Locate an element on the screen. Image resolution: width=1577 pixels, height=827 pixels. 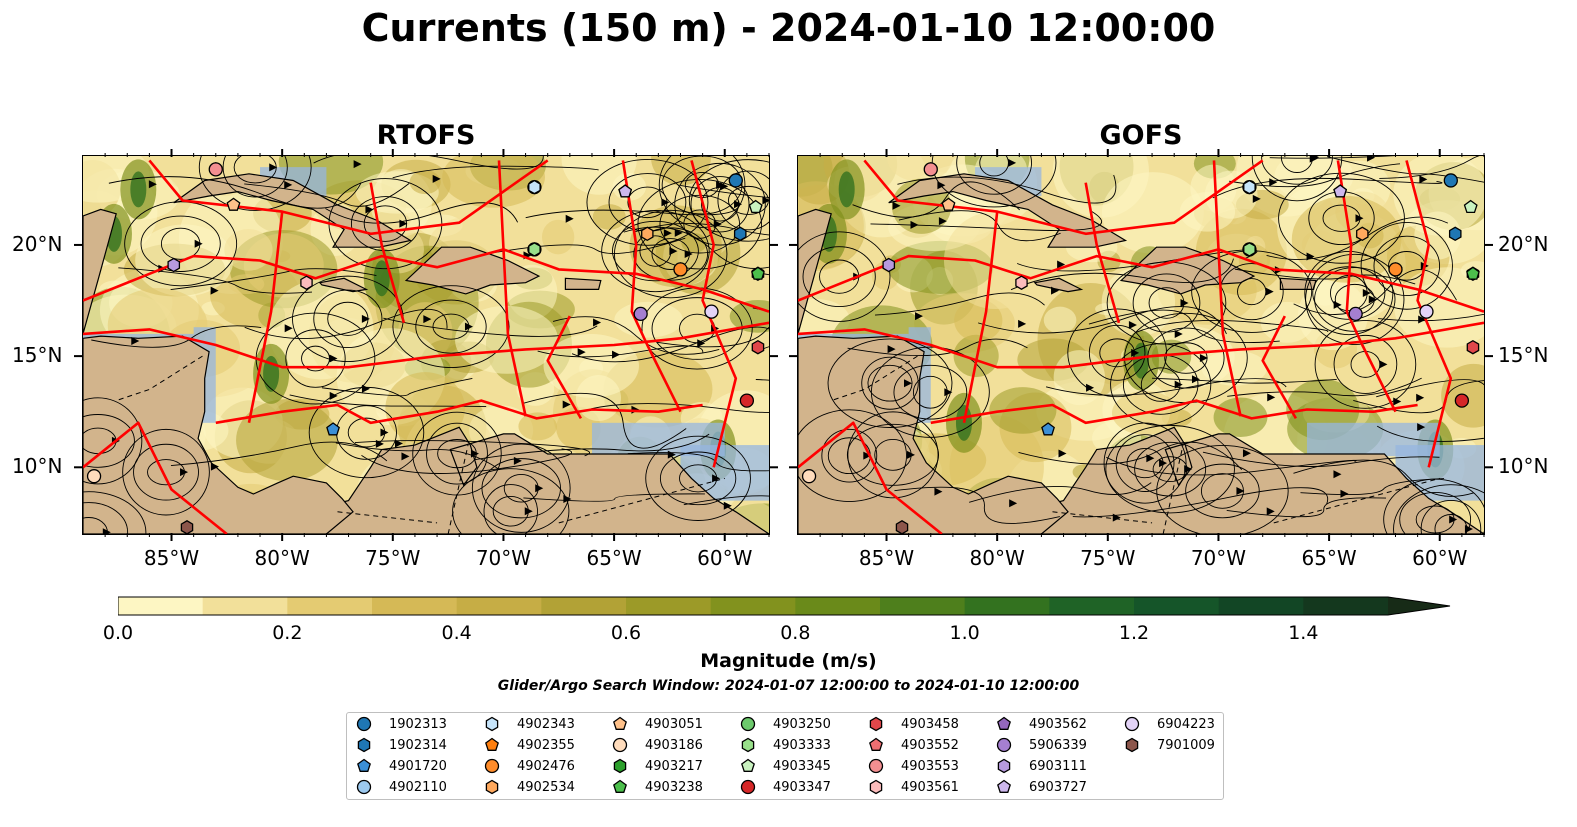
legend-item: 1902313 is located at coordinates (401, 724).